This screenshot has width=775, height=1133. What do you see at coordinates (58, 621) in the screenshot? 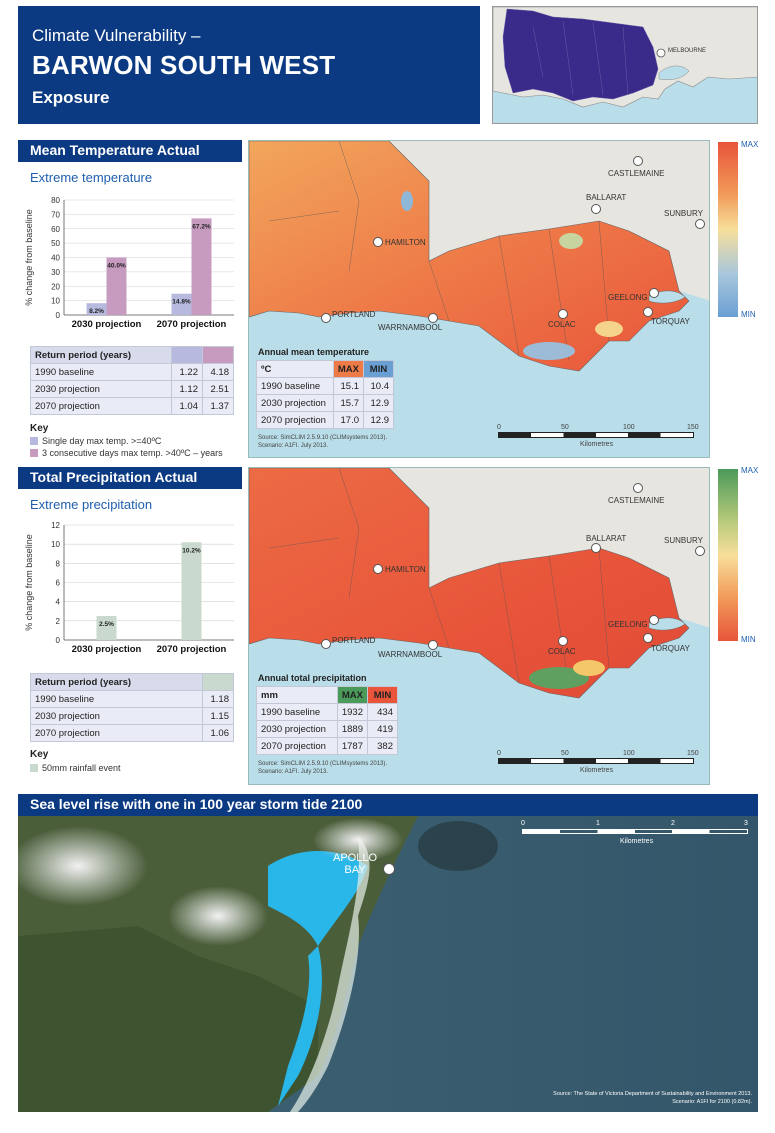
I see `y-tick-label: 2` at bounding box center [58, 621].